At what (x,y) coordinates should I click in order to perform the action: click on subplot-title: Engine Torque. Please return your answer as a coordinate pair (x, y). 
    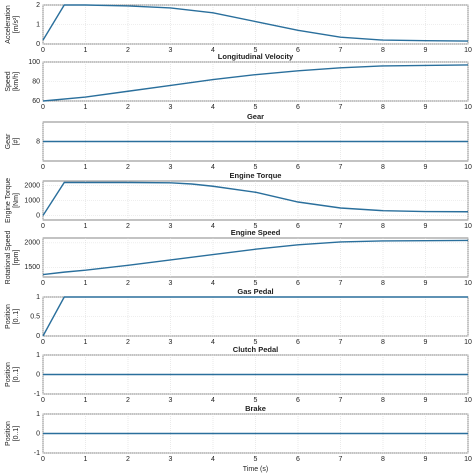
    Looking at the image, I should click on (256, 175).